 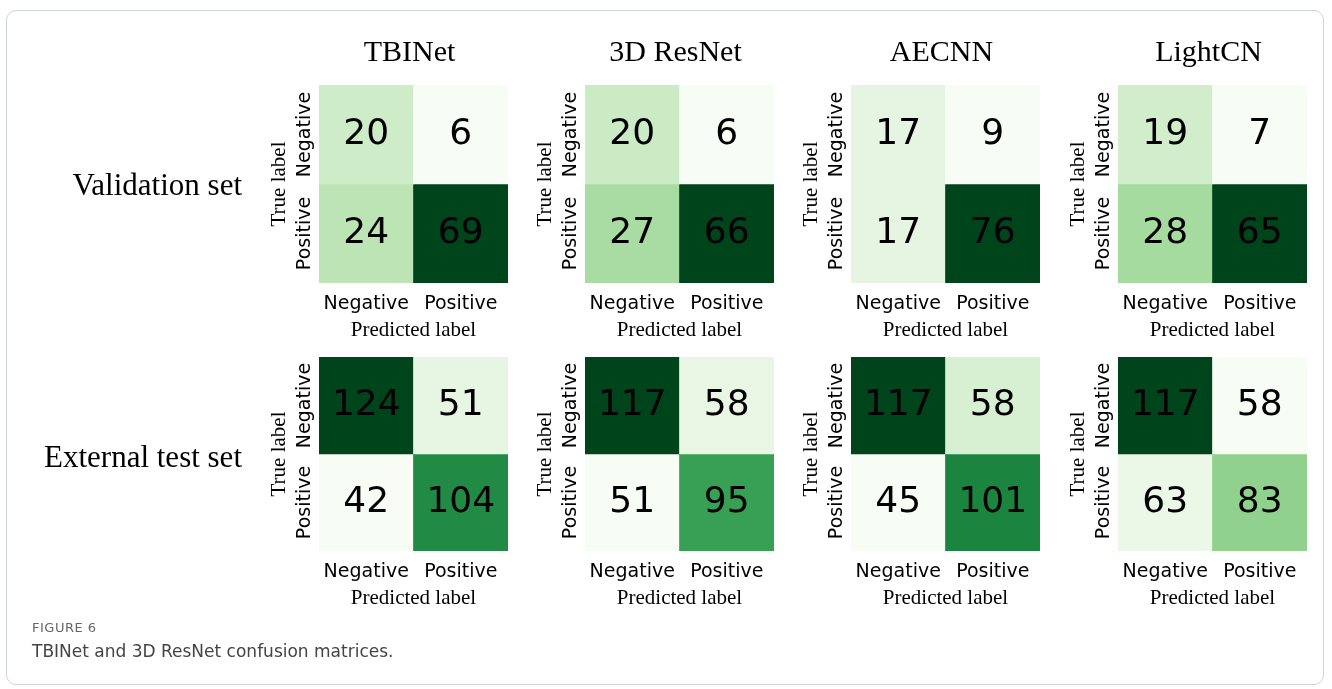 I want to click on data-label: 28, so click(x=1165, y=230).